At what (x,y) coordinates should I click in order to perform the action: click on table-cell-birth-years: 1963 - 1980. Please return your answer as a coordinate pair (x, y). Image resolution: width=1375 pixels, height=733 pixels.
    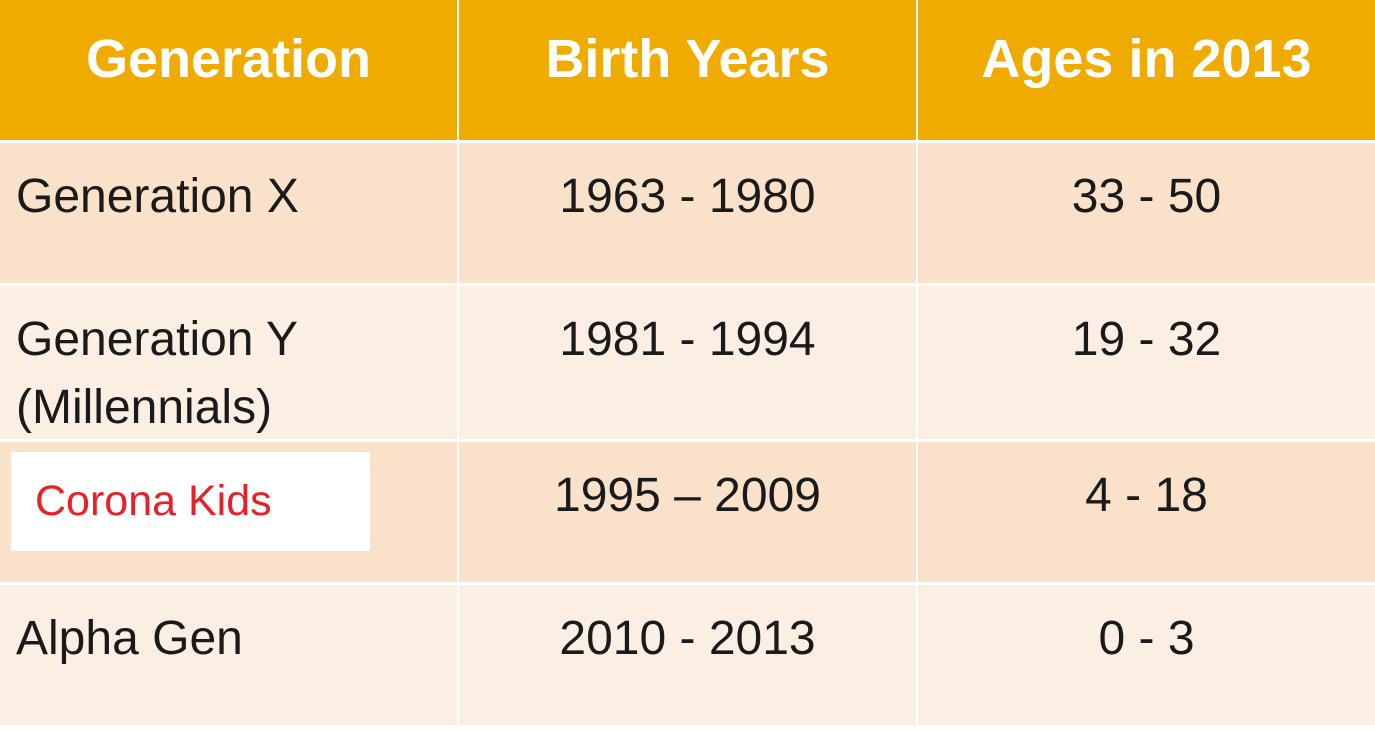
    Looking at the image, I should click on (687, 213).